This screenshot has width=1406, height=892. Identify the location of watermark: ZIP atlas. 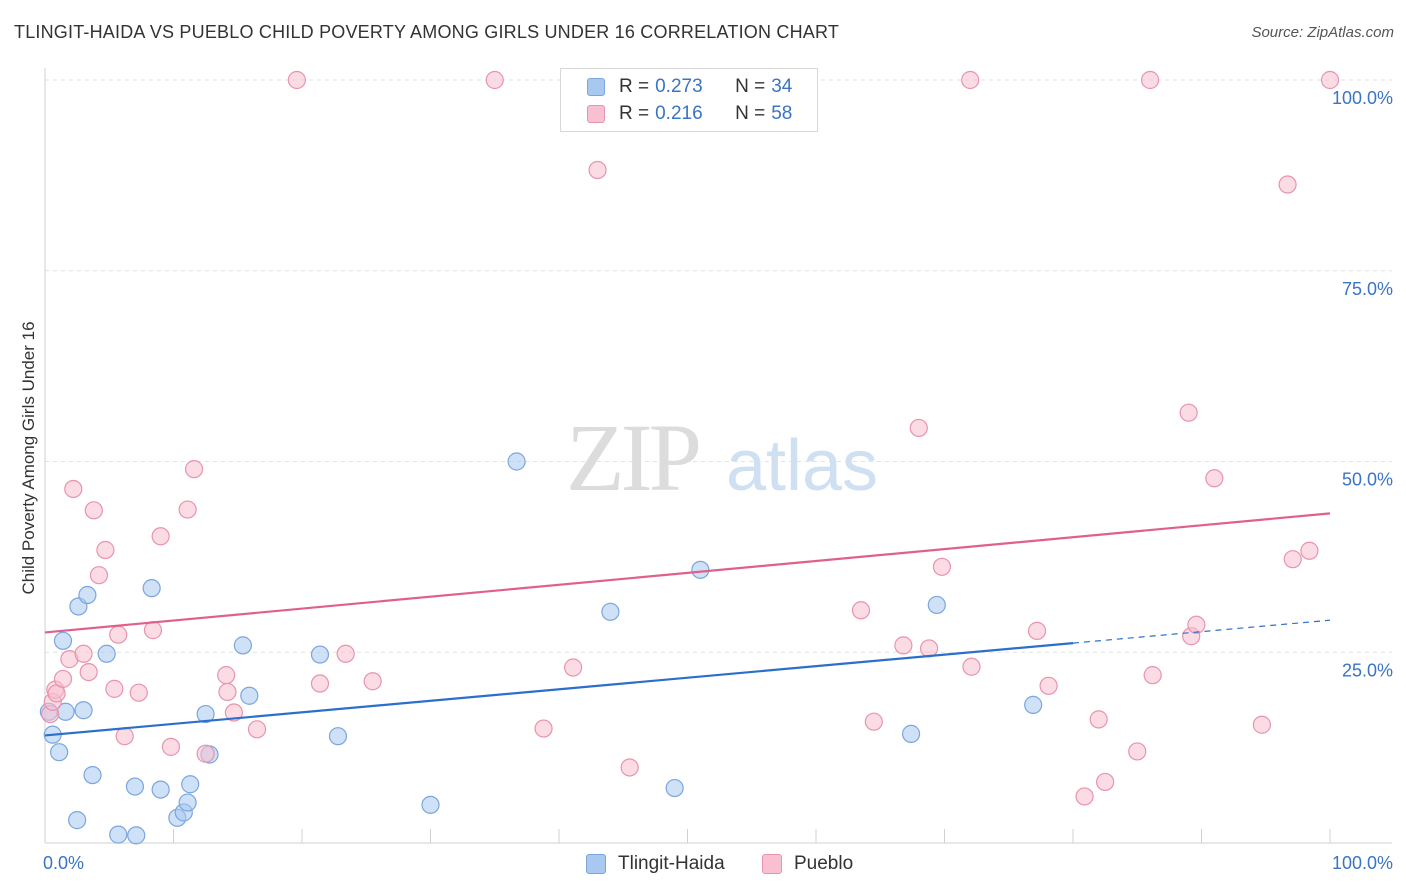
(722, 457).